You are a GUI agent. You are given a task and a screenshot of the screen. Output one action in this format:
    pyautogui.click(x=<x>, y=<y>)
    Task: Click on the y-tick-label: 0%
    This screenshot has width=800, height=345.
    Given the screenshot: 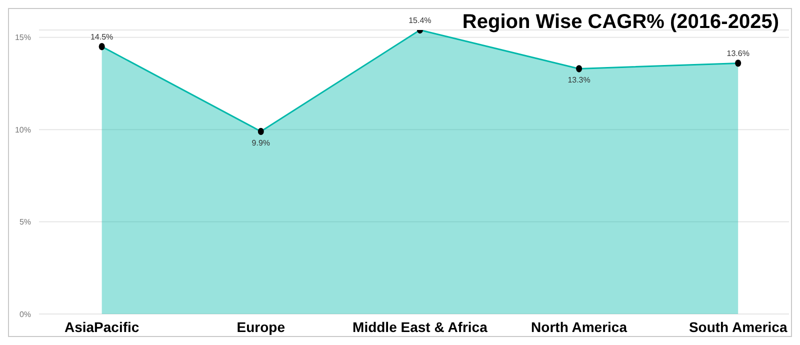 What is the action you would take?
    pyautogui.click(x=25, y=314)
    